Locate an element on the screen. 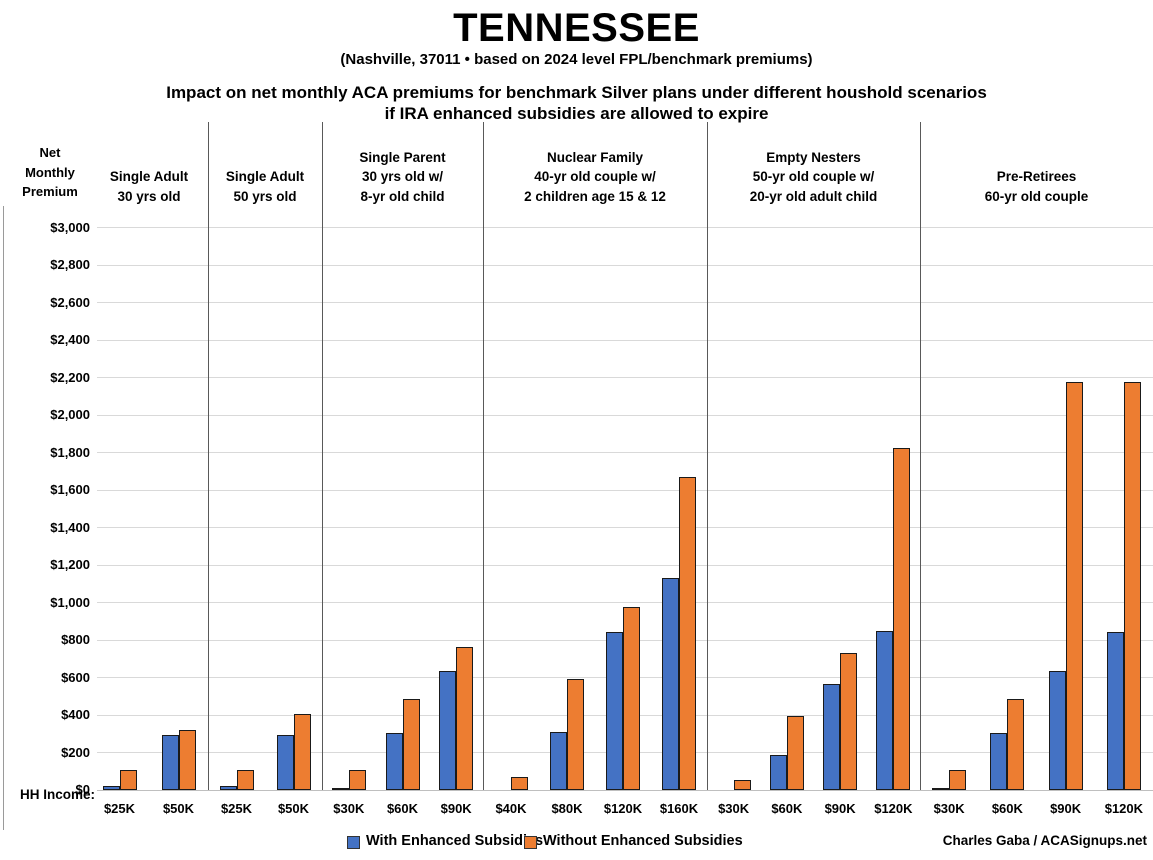 The width and height of the screenshot is (1153, 860). y-tick-label: $800 is located at coordinates (75, 639).